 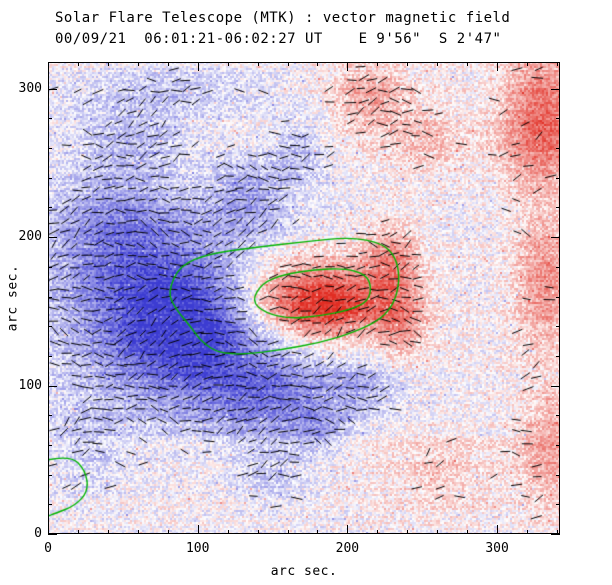 What do you see at coordinates (197, 548) in the screenshot?
I see `x-tick-label: 100` at bounding box center [197, 548].